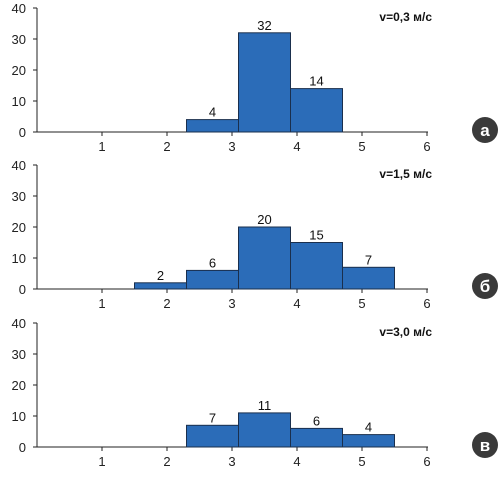 This screenshot has width=500, height=486. Describe the element at coordinates (316, 235) in the screenshot. I see `bar-value-label: 15` at that location.